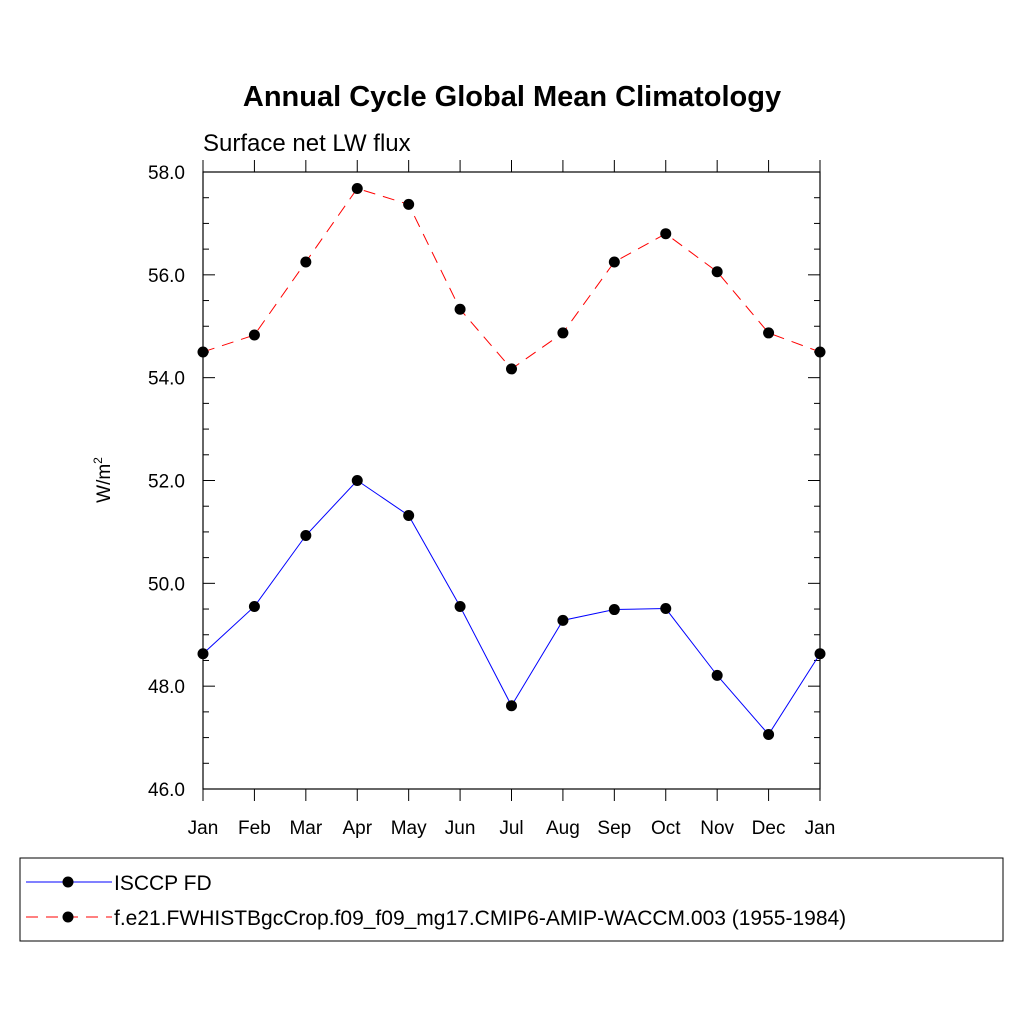  What do you see at coordinates (307, 143) in the screenshot?
I see `chart-subtitle: Surface net LW flux` at bounding box center [307, 143].